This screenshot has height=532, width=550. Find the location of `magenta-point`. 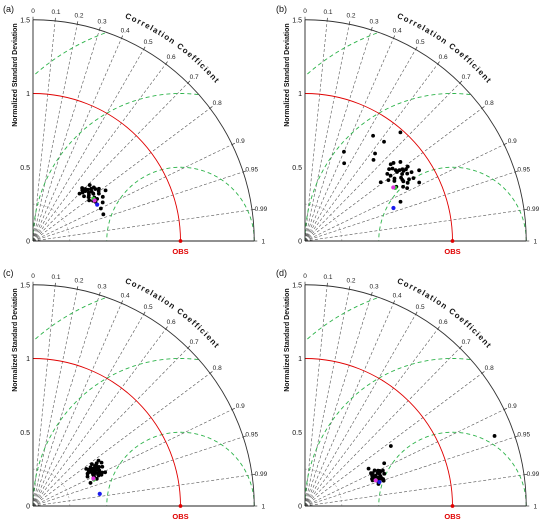

magenta-point is located at coordinates (393, 187).